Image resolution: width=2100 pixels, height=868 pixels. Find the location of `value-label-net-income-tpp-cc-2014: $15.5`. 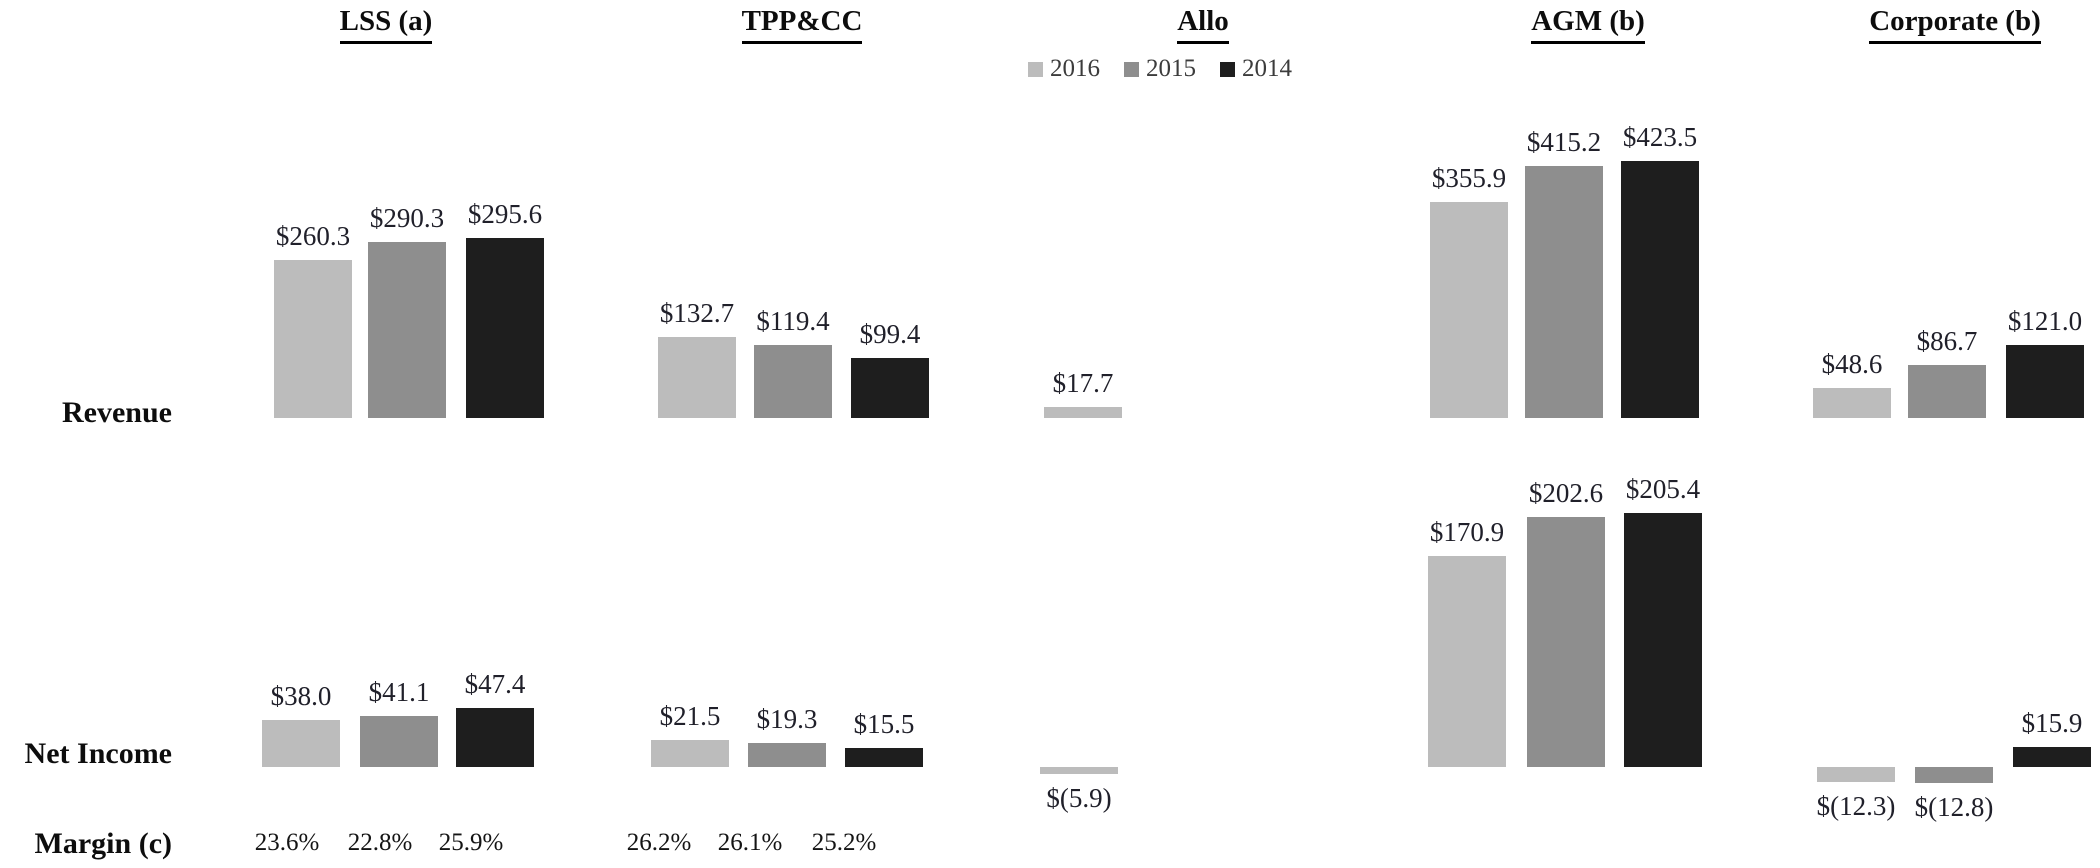

value-label-net-income-tpp-cc-2014: $15.5 is located at coordinates (884, 723).